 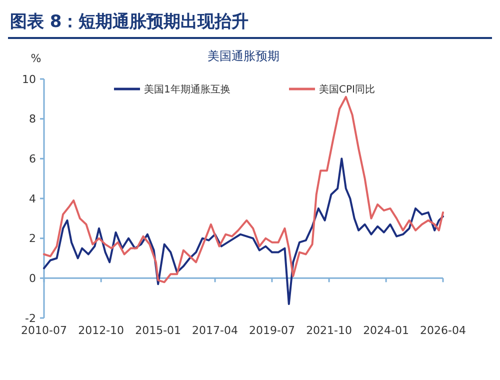 I want to click on x-tick-label: 2026-04, so click(x=443, y=330).